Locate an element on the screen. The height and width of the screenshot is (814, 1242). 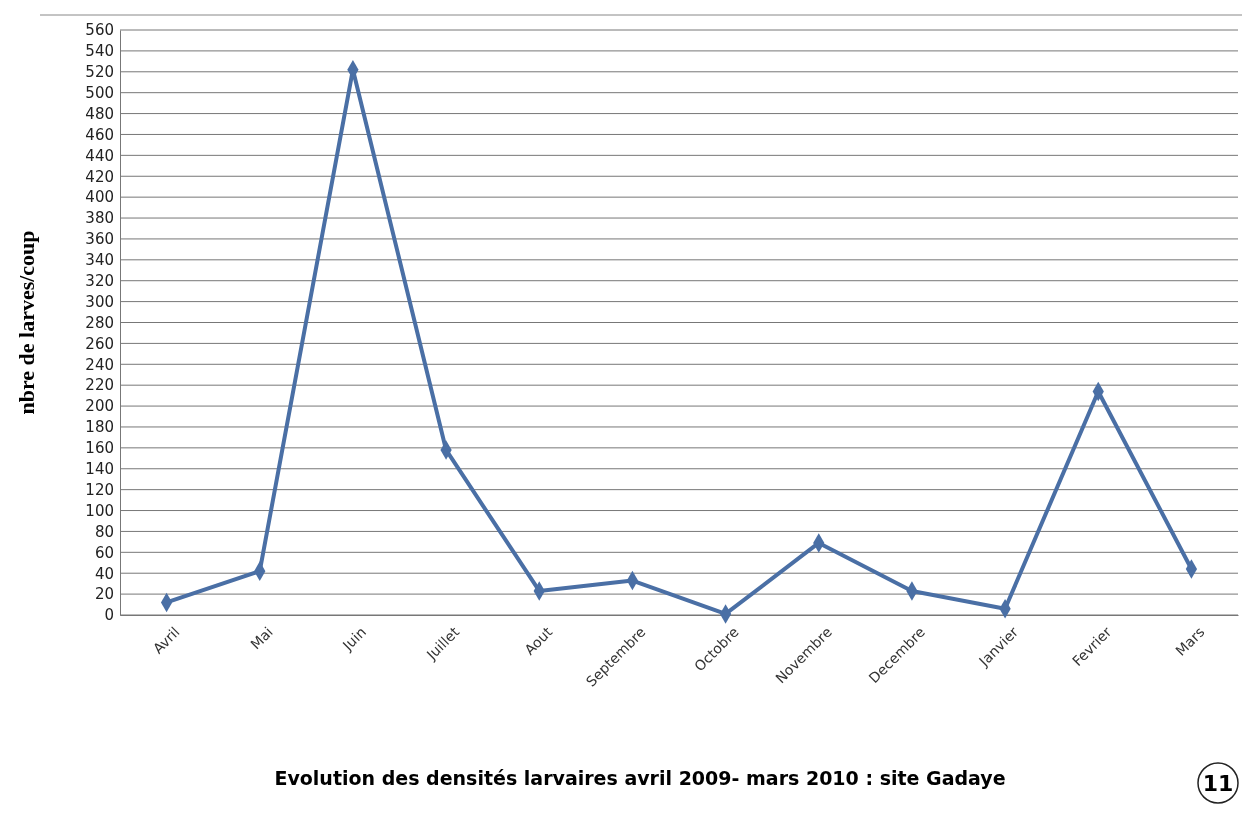
text: 11 is located at coordinates (1218, 783).